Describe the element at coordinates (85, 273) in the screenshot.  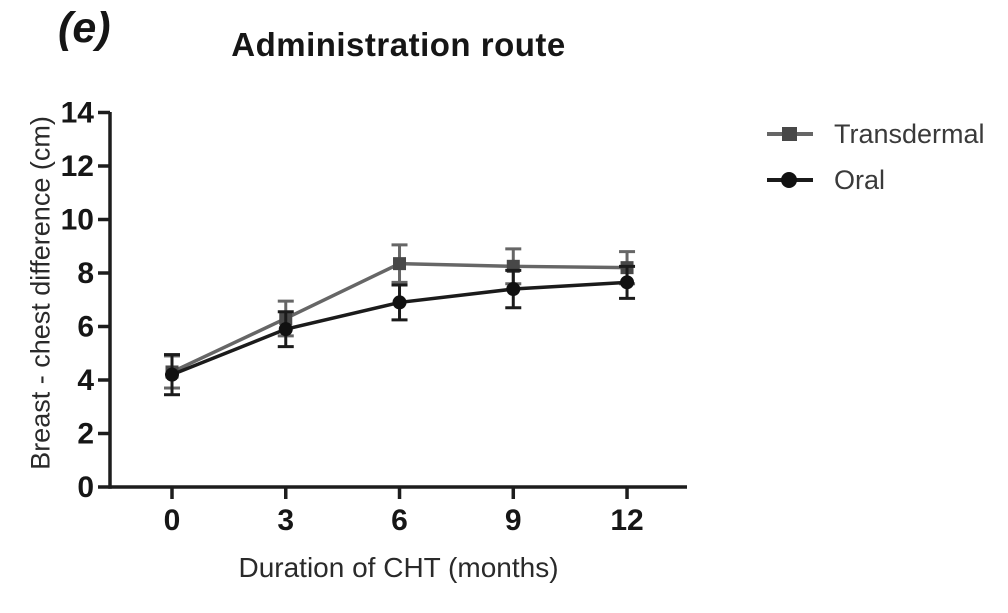
I see `y-tick-label: 8` at that location.